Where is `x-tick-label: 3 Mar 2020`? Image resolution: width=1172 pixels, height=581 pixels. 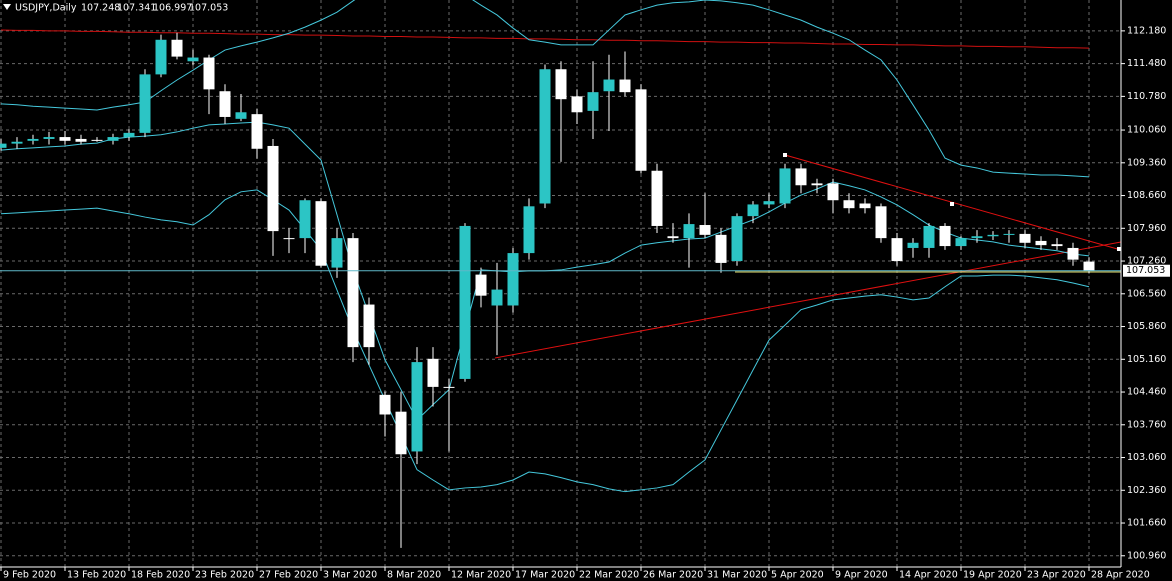 x-tick-label: 3 Mar 2020 is located at coordinates (350, 575).